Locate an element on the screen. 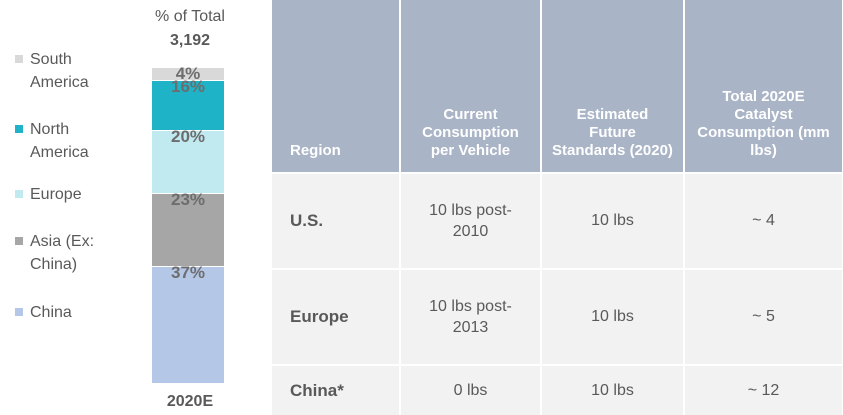 The height and width of the screenshot is (415, 843). cell-text: ~ 4 is located at coordinates (763, 221).